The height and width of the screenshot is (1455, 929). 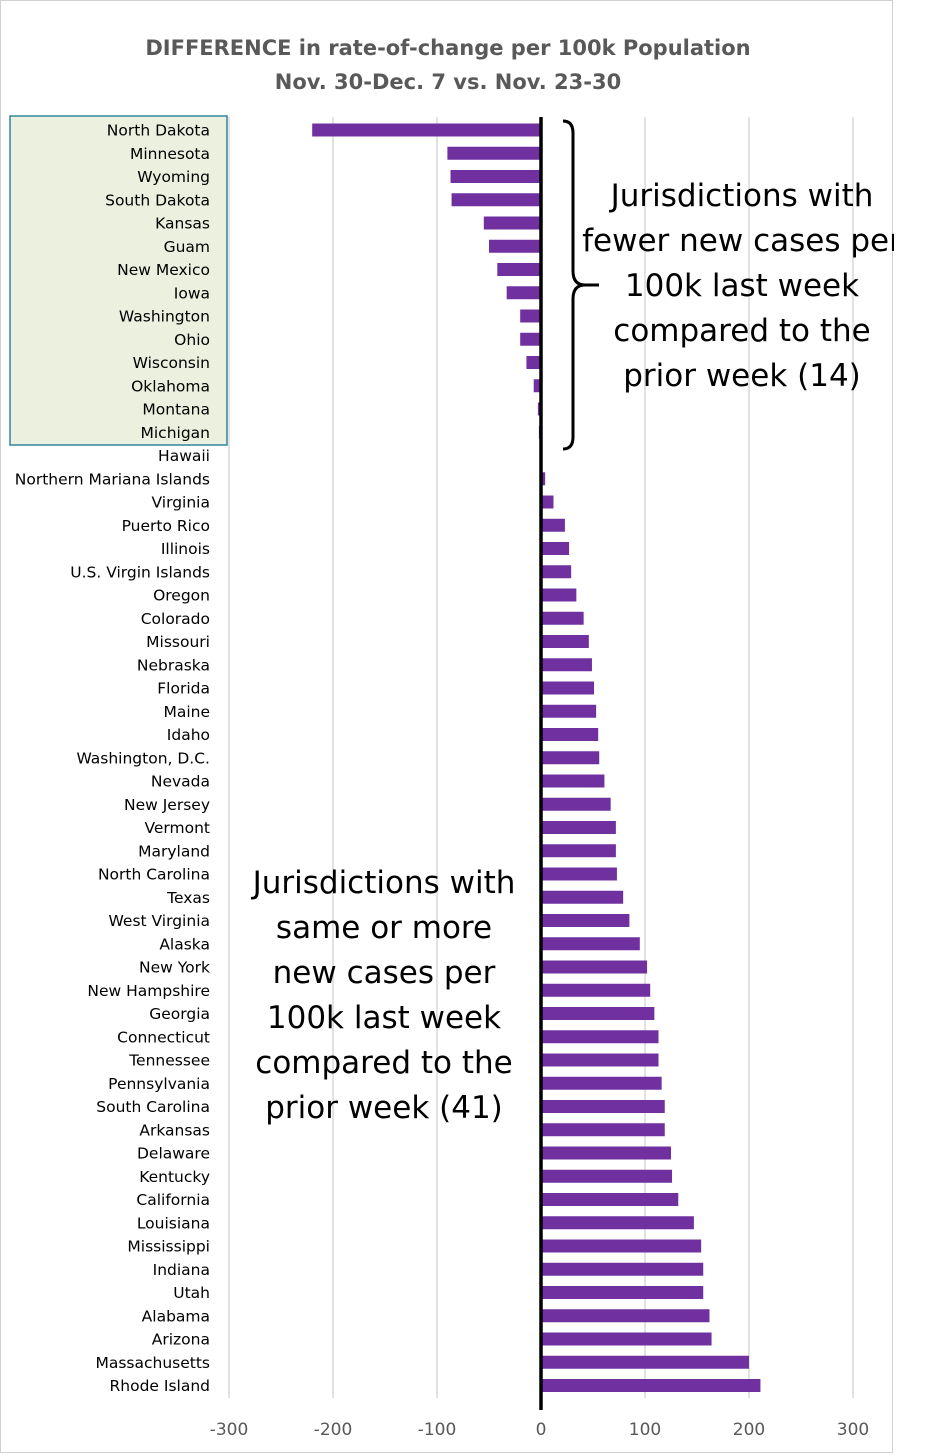 What do you see at coordinates (170, 154) in the screenshot?
I see `category-label: Minnesota` at bounding box center [170, 154].